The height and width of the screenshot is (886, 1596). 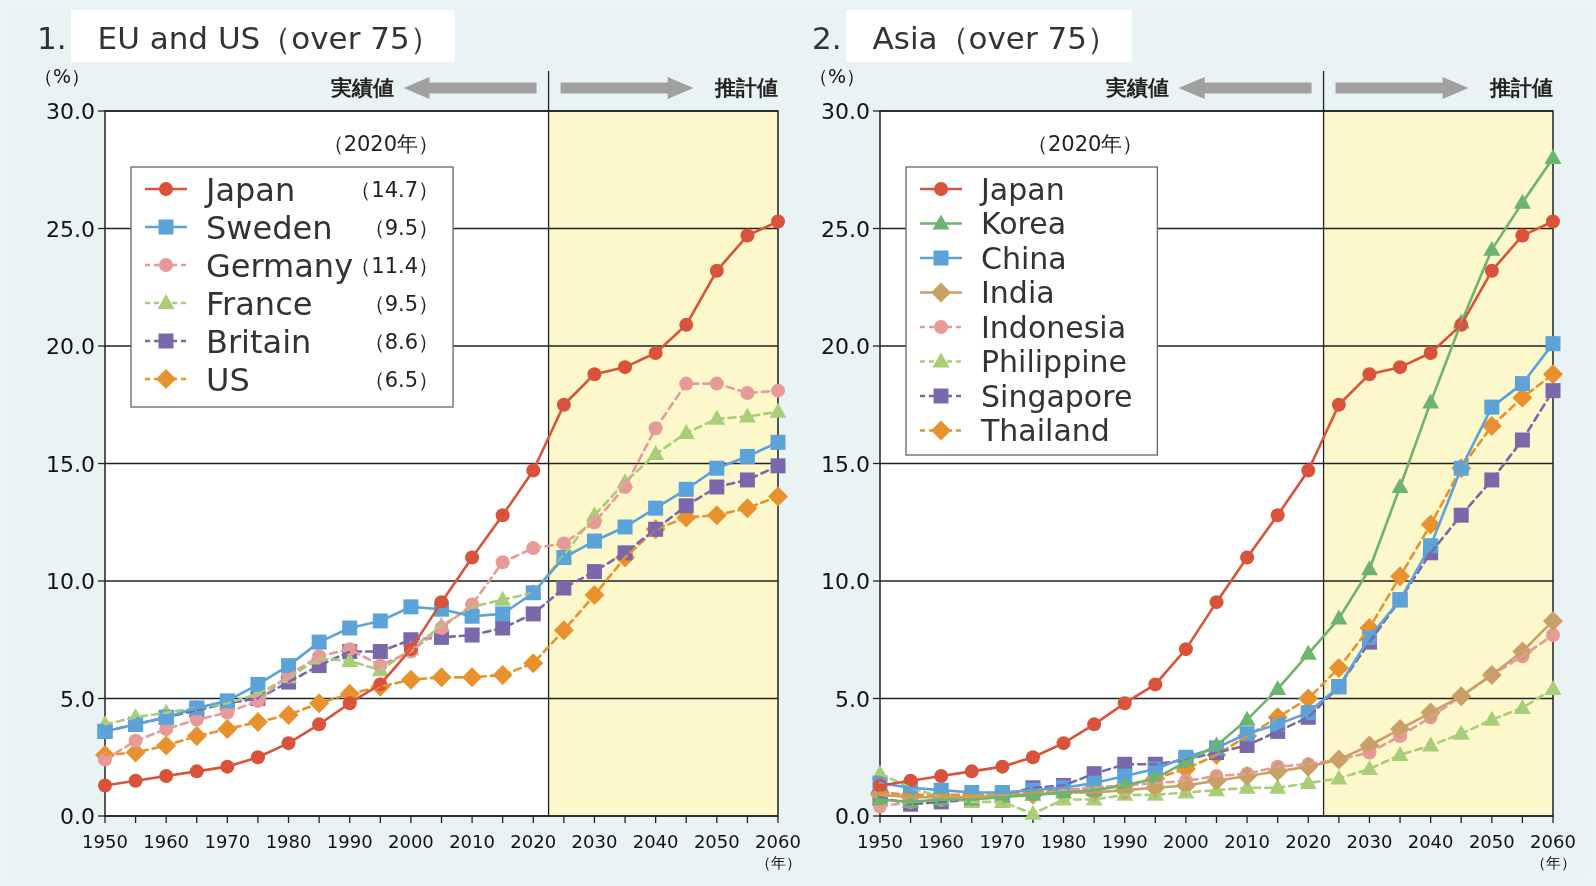 I want to click on legend-label: Indonesia, so click(x=1054, y=327).